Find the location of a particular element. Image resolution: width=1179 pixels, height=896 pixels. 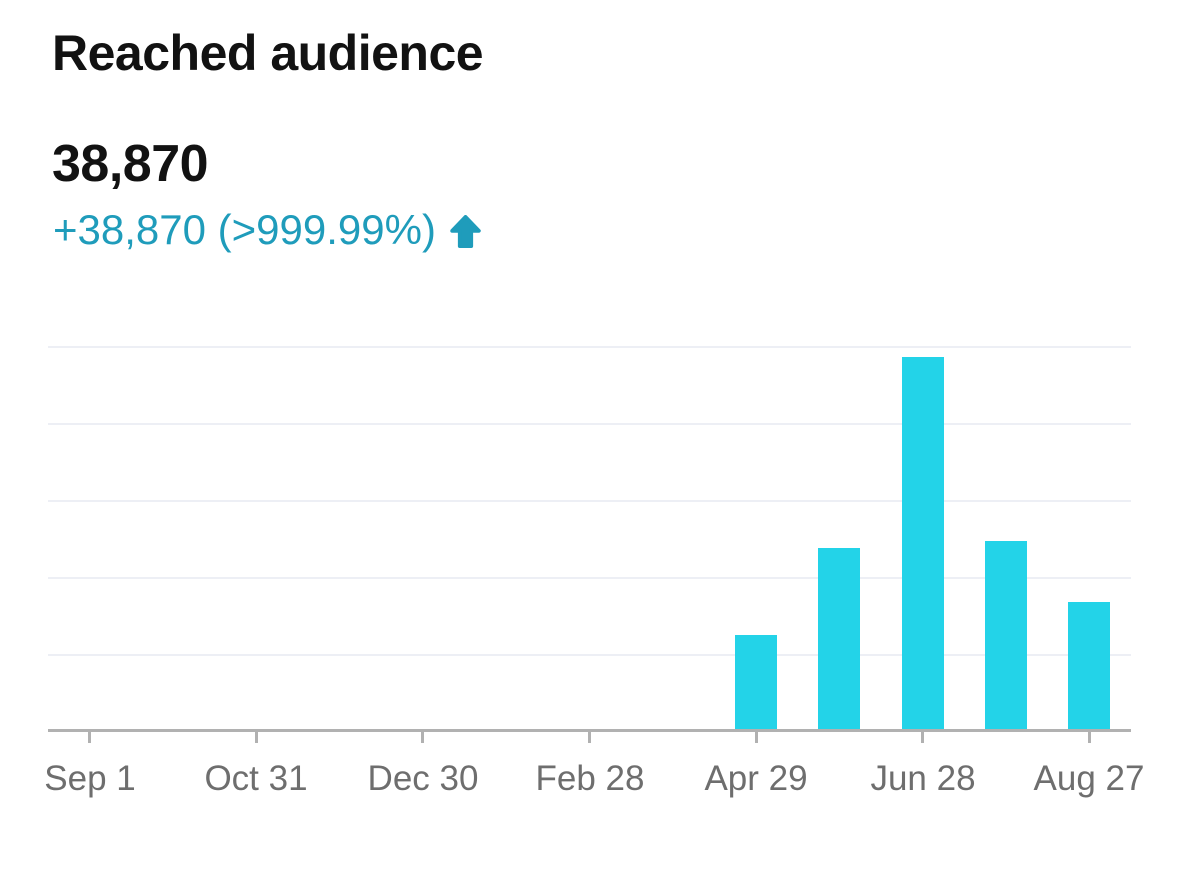

x-axis-tick-label: Oct 31 is located at coordinates (256, 778).